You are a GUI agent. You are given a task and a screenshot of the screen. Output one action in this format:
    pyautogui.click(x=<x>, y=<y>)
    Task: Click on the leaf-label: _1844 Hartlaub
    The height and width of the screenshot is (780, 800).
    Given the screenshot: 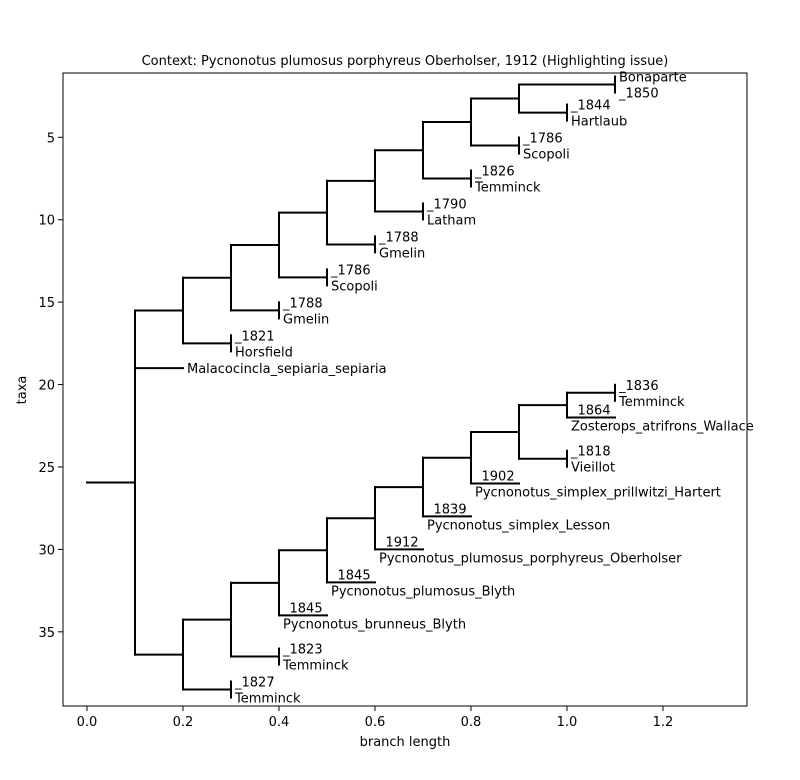 What is the action you would take?
    pyautogui.click(x=598, y=114)
    